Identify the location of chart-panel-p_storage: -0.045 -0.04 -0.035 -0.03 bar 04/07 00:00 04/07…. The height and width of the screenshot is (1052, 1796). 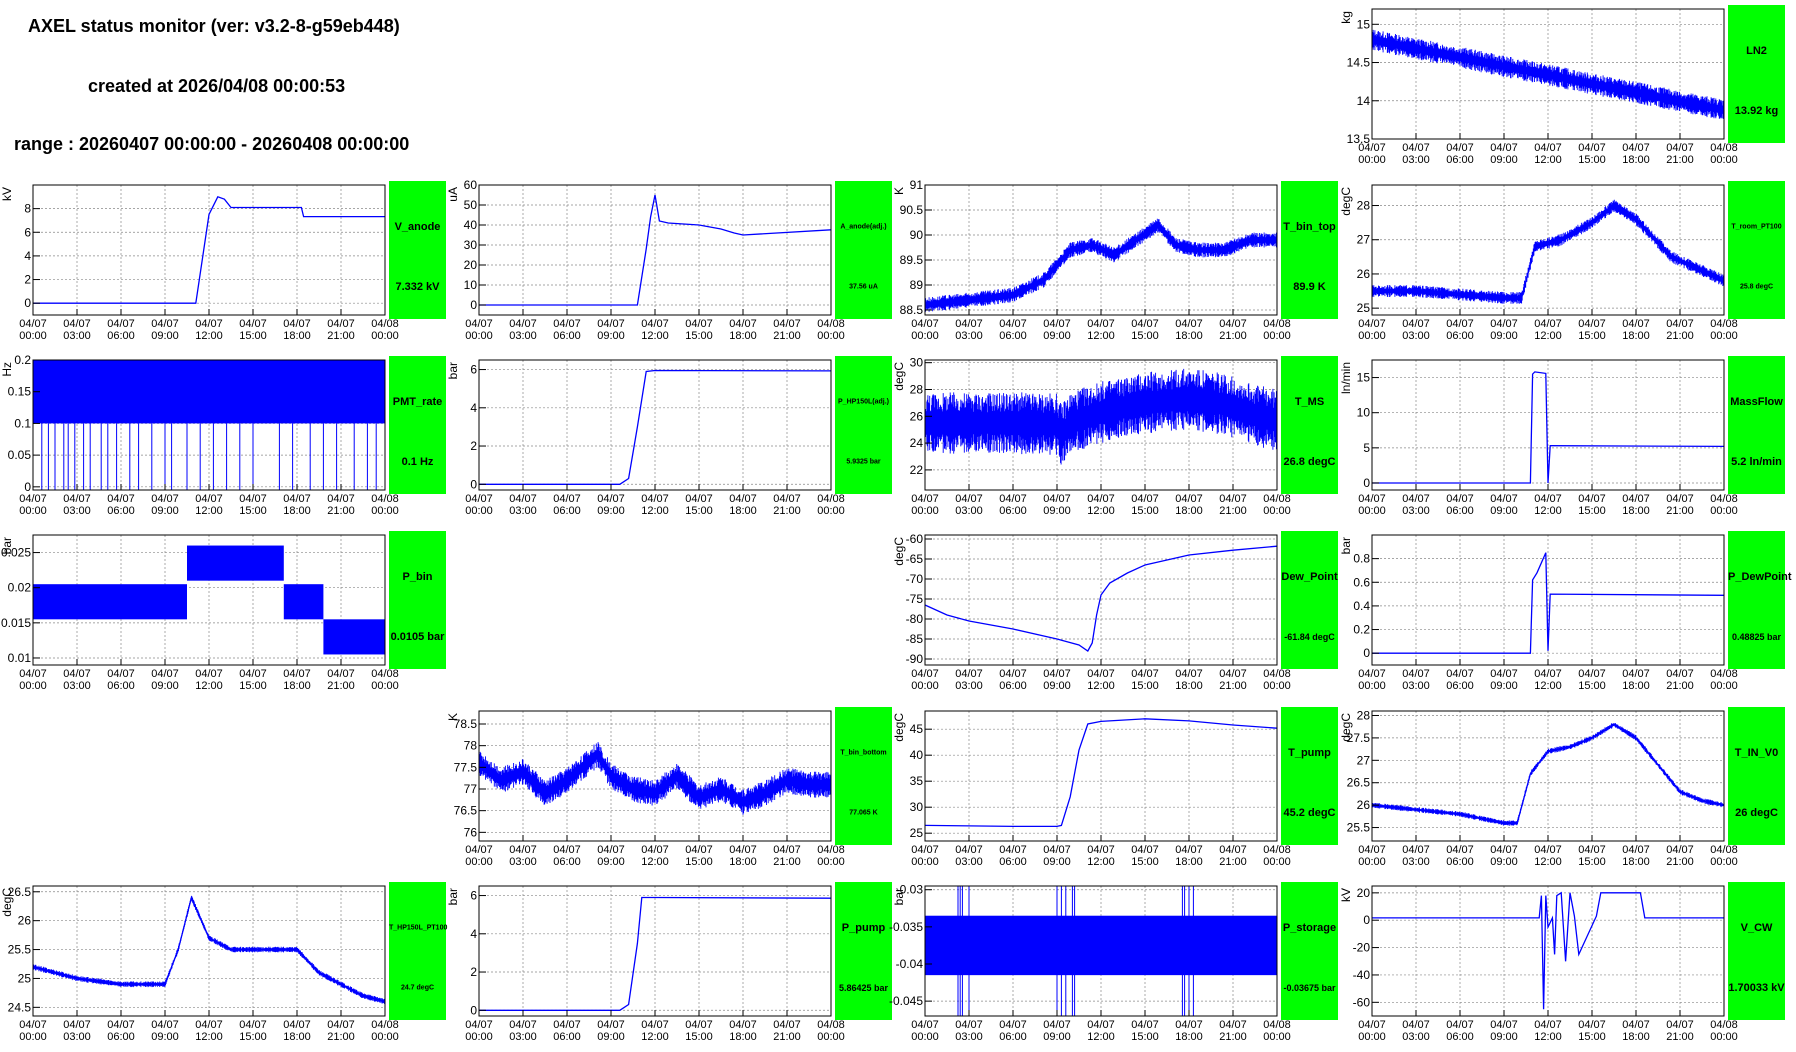
(1113, 967).